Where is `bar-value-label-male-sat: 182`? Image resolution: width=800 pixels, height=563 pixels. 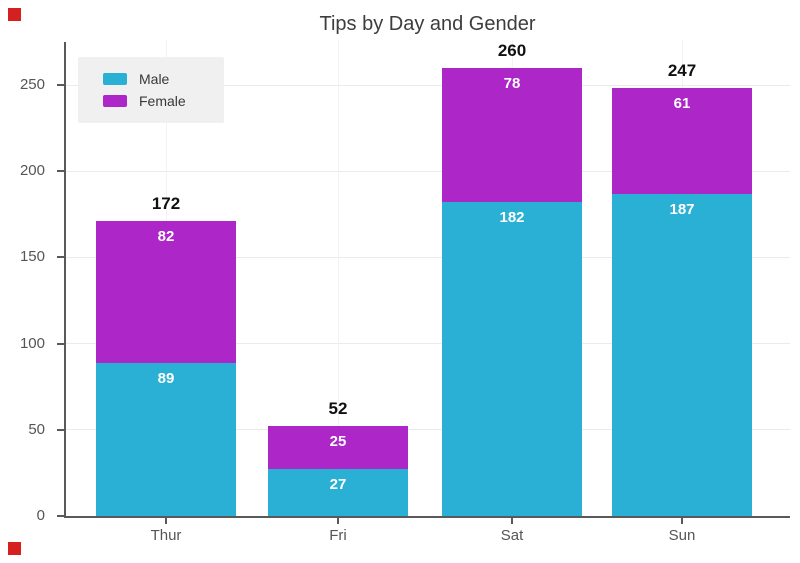 bar-value-label-male-sat: 182 is located at coordinates (512, 218).